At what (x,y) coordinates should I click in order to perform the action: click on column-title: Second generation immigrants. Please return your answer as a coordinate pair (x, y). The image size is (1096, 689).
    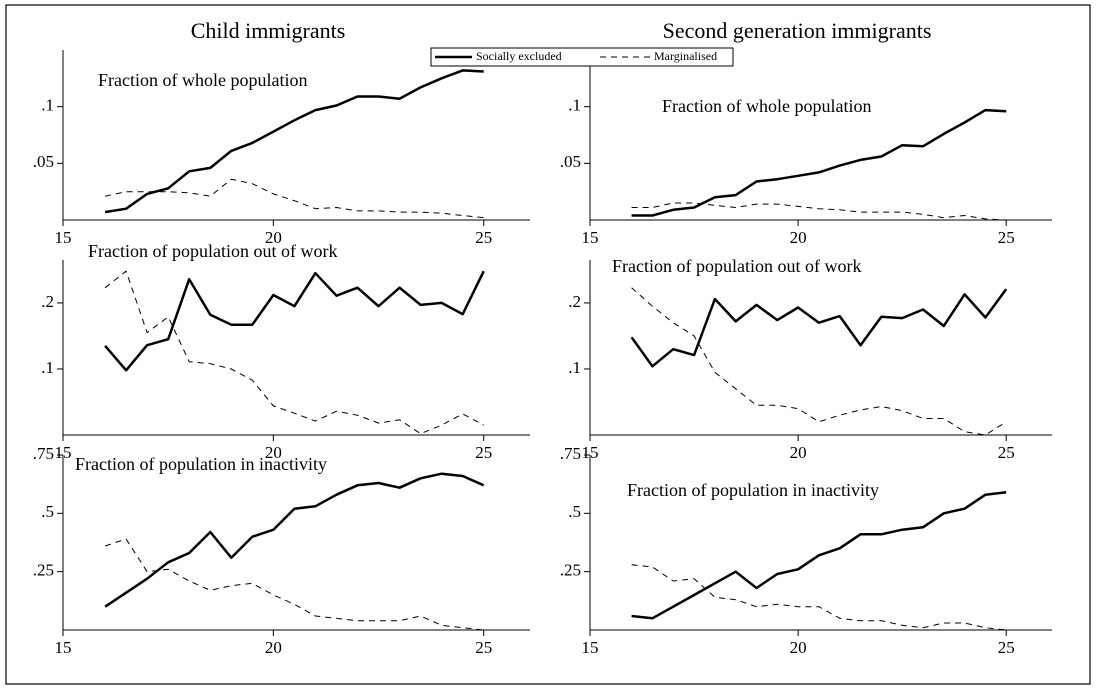
    Looking at the image, I should click on (797, 30).